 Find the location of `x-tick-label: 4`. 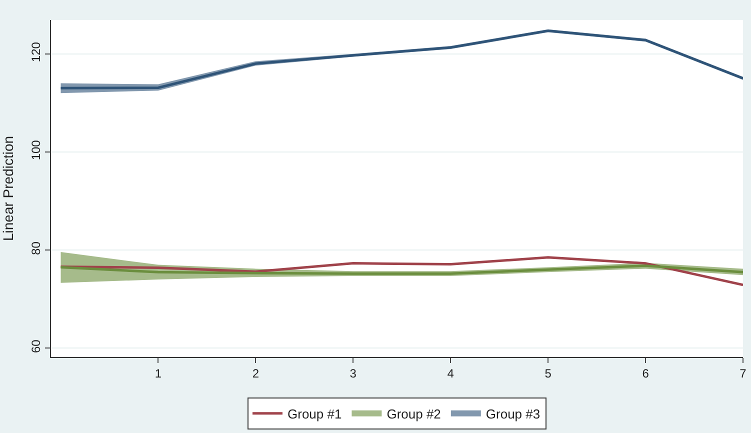

x-tick-label: 4 is located at coordinates (450, 373).